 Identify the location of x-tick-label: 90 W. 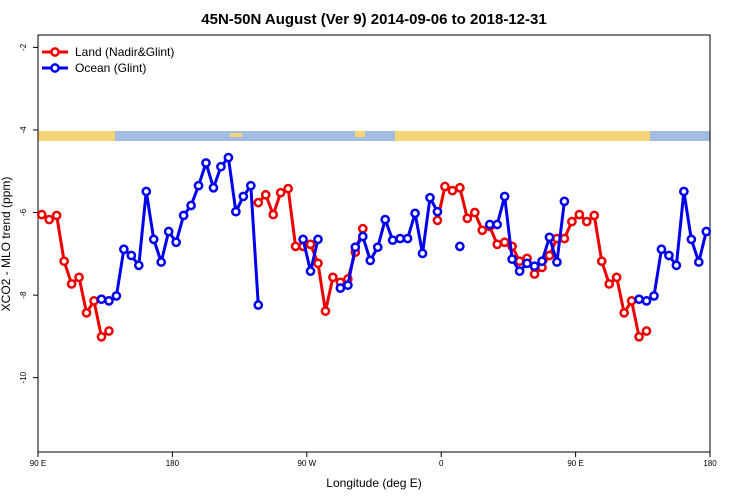
(306, 463).